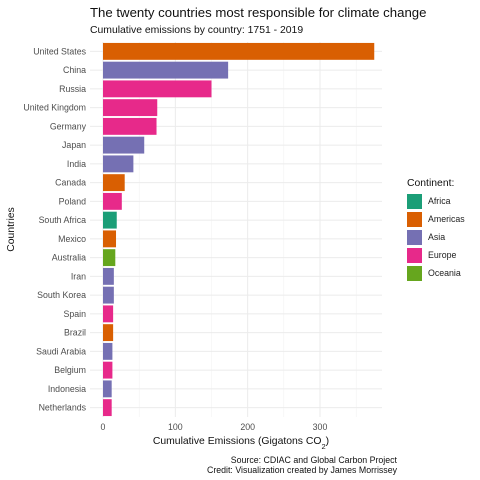  Describe the element at coordinates (69, 258) in the screenshot. I see `y-tick-label: Australia` at that location.